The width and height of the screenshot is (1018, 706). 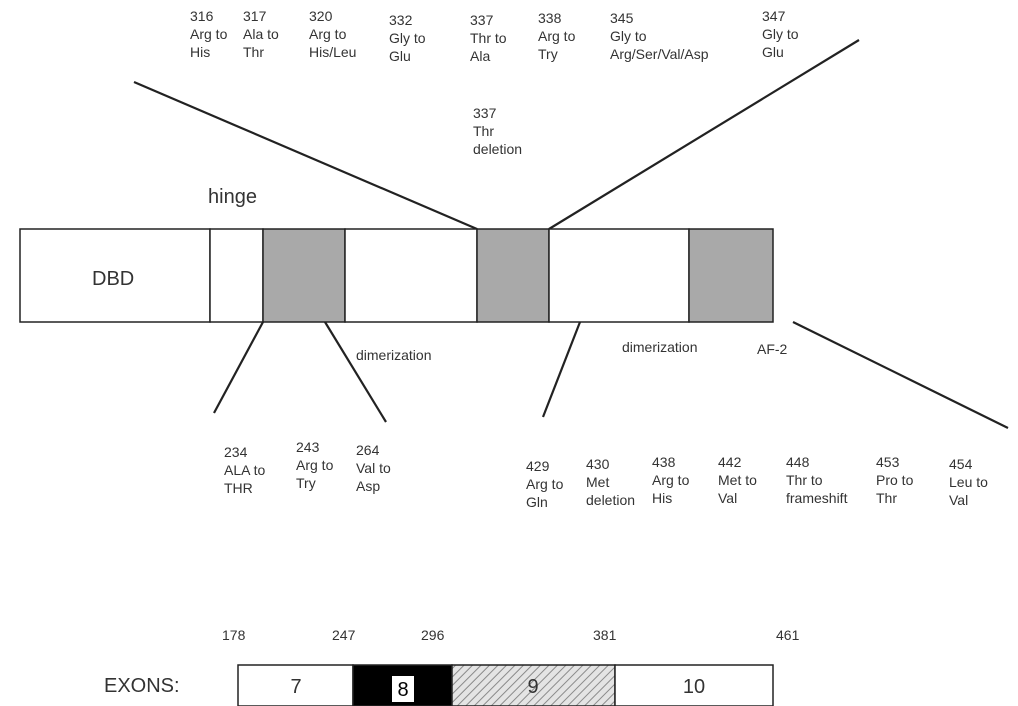 What do you see at coordinates (480, 56) in the screenshot?
I see `mutation-target: Ala` at bounding box center [480, 56].